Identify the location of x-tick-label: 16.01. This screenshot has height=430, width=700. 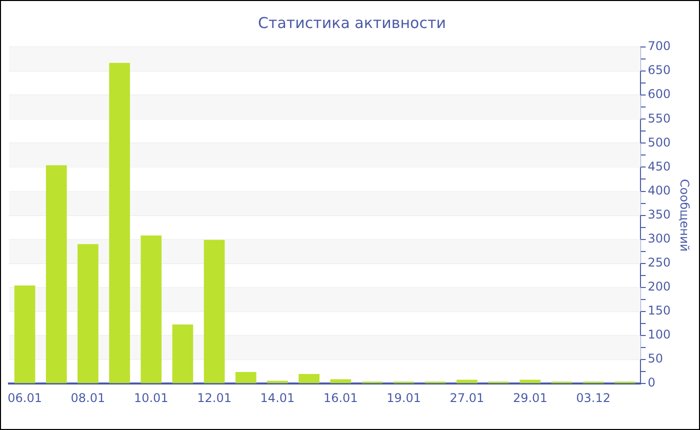
(340, 397).